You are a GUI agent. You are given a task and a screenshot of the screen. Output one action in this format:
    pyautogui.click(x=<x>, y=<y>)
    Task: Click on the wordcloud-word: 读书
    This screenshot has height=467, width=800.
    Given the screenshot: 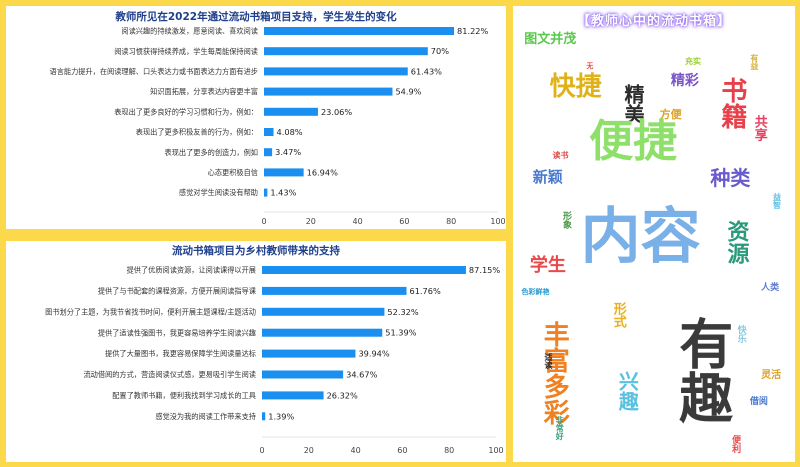 What is the action you would take?
    pyautogui.click(x=560, y=155)
    